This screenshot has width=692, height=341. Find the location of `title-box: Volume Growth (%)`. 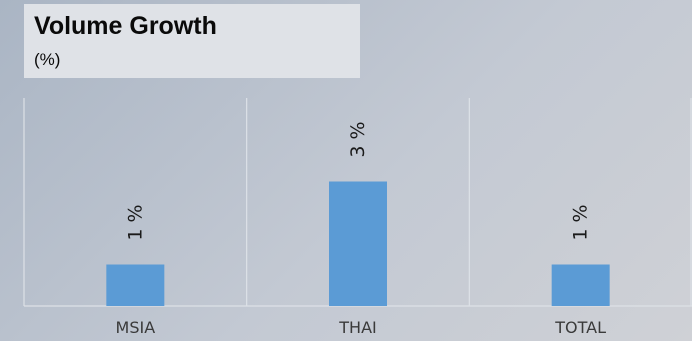

title-box: Volume Growth (%) is located at coordinates (192, 41).